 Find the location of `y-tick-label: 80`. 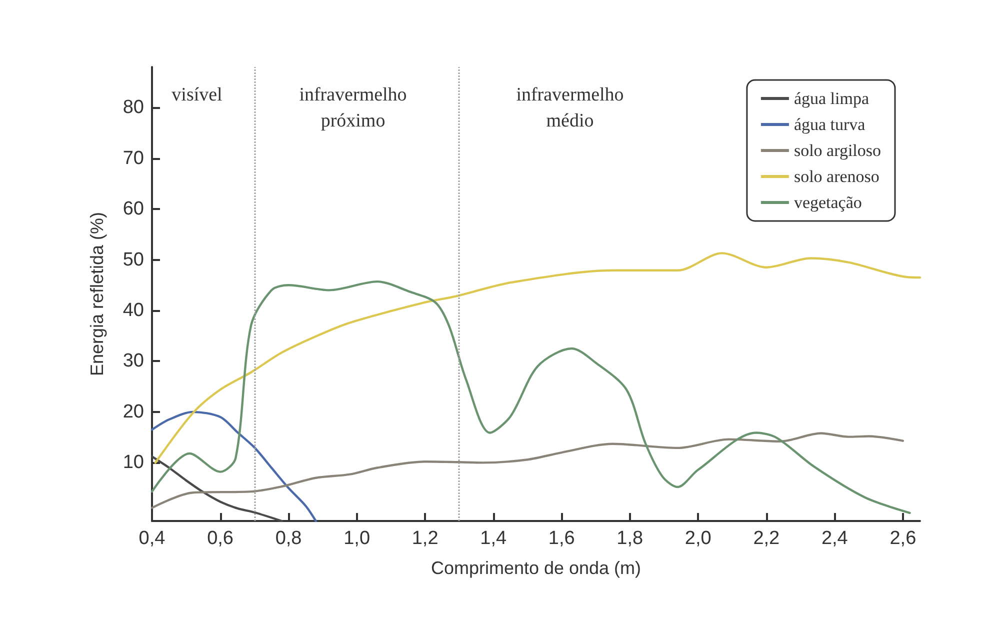

y-tick-label: 80 is located at coordinates (133, 107).